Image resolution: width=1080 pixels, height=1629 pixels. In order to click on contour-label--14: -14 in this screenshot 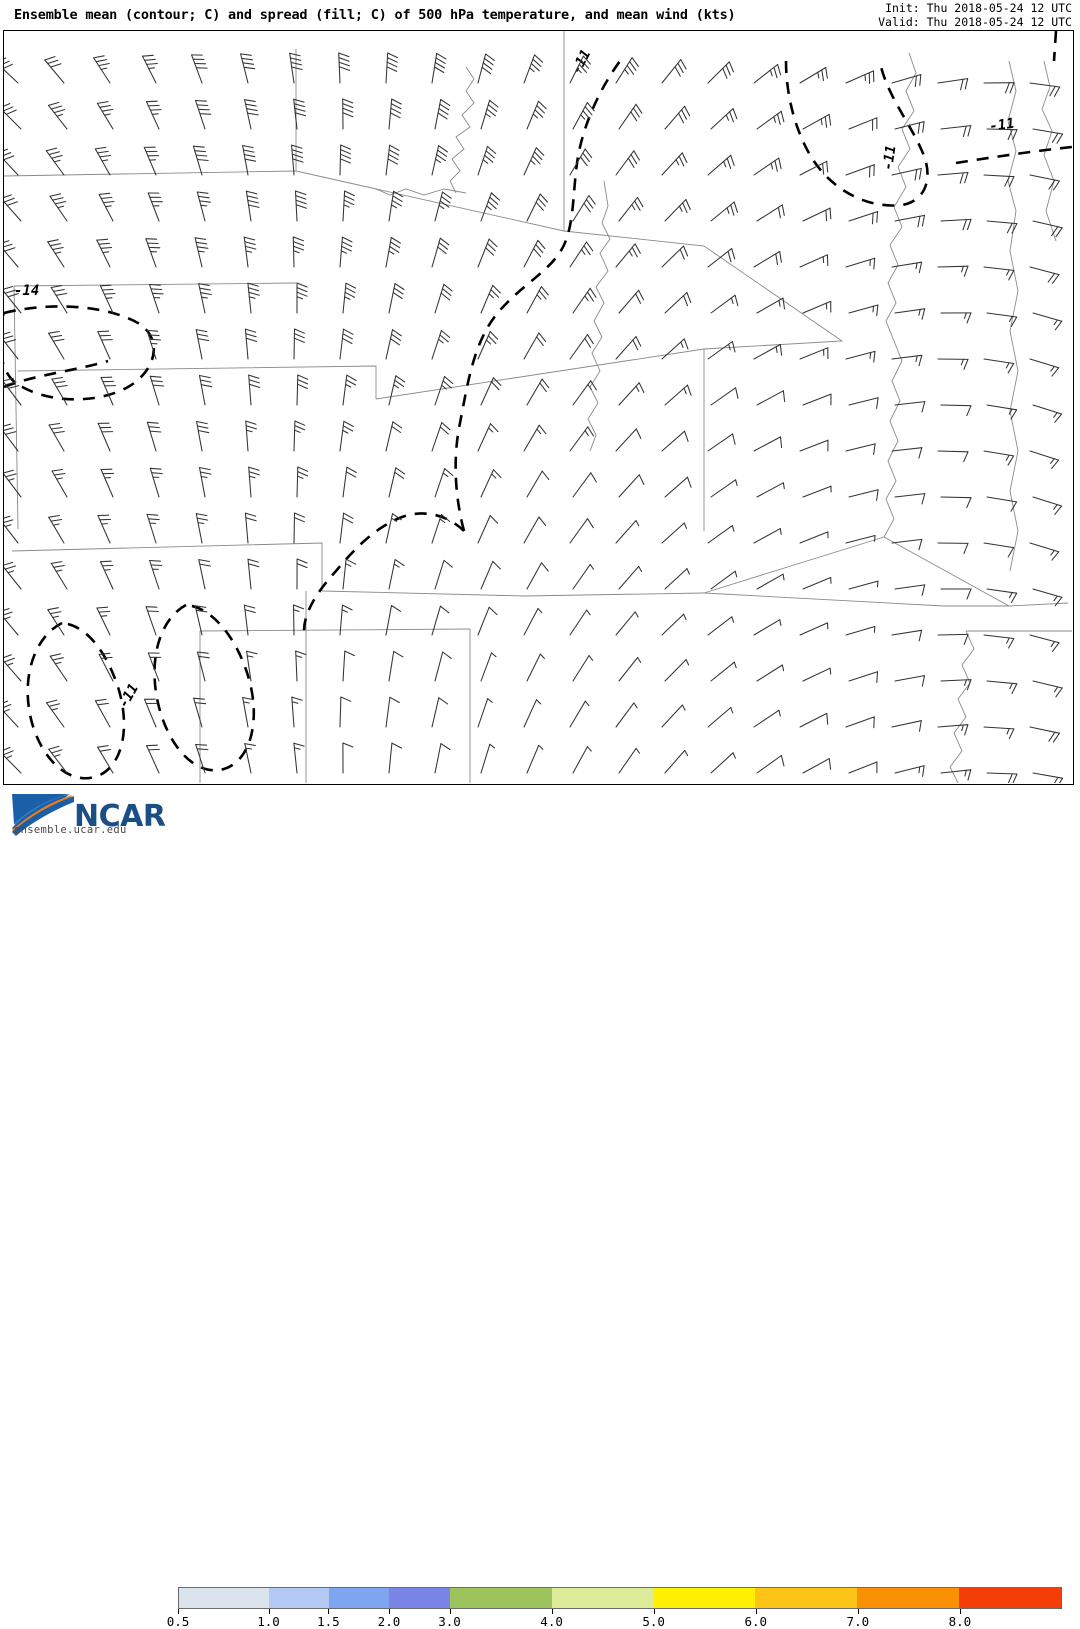, I will do `click(26, 291)`.